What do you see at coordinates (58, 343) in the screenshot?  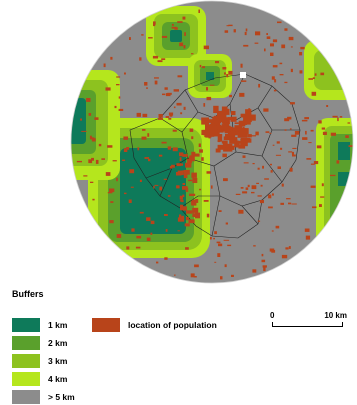 I see `legend-label: 2 km` at bounding box center [58, 343].